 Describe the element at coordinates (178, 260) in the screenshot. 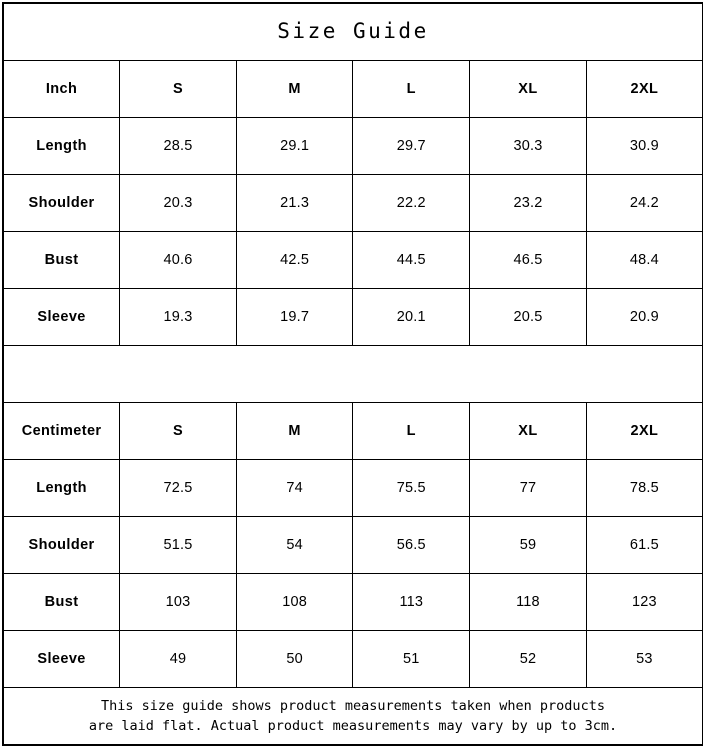

I see `inch-bust-s: 40.6` at that location.